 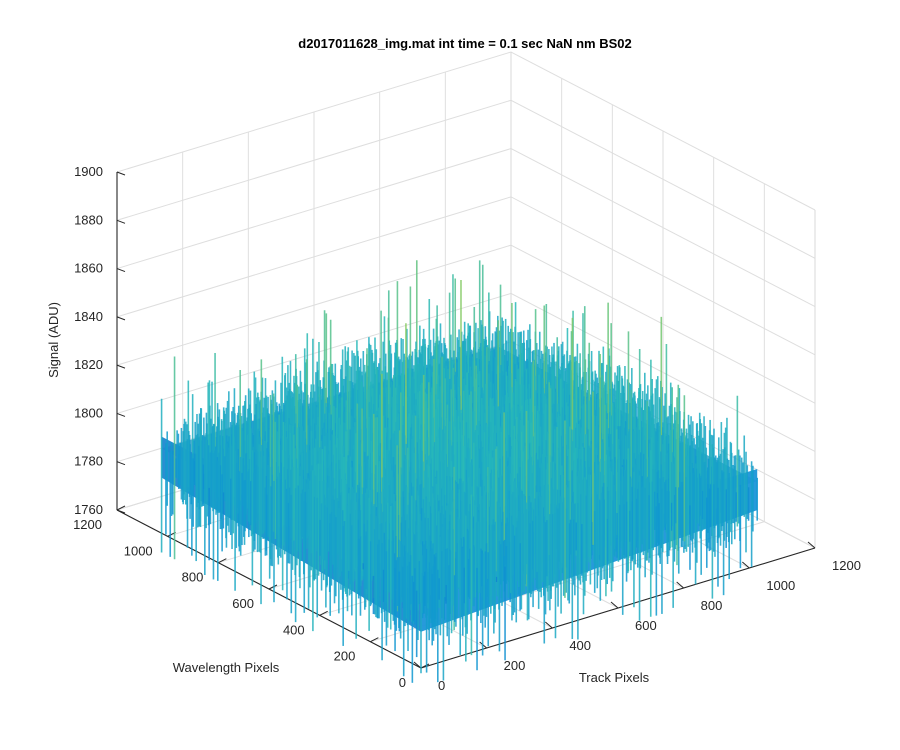 I want to click on z-tick-label: 1800, so click(x=88, y=412).